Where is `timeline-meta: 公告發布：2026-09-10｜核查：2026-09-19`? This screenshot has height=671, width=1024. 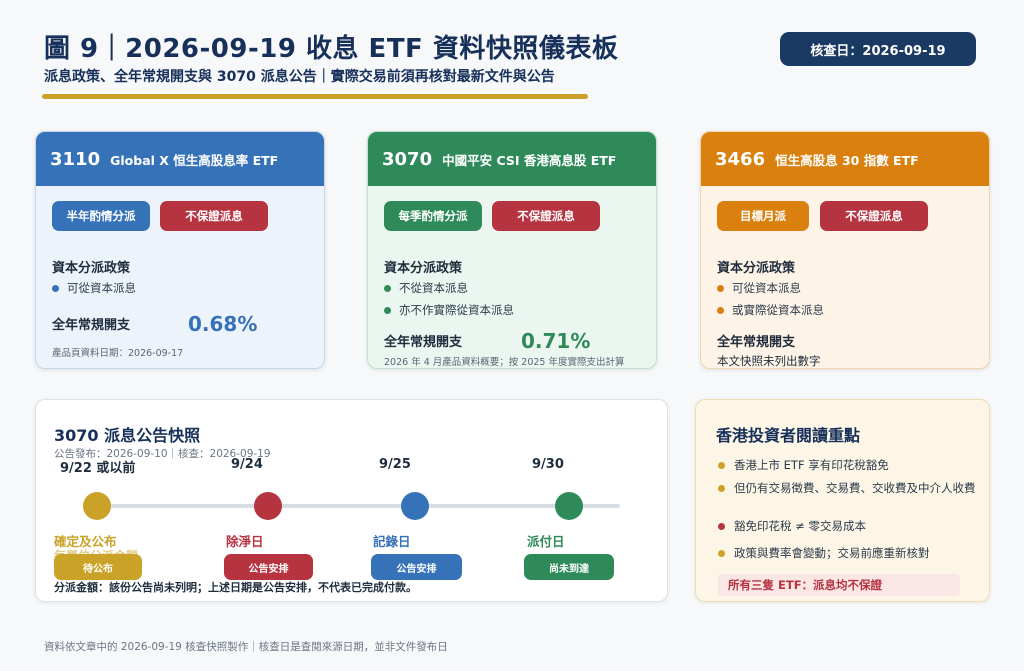
timeline-meta: 公告發布：2026-09-10｜核查：2026-09-19 is located at coordinates (162, 454).